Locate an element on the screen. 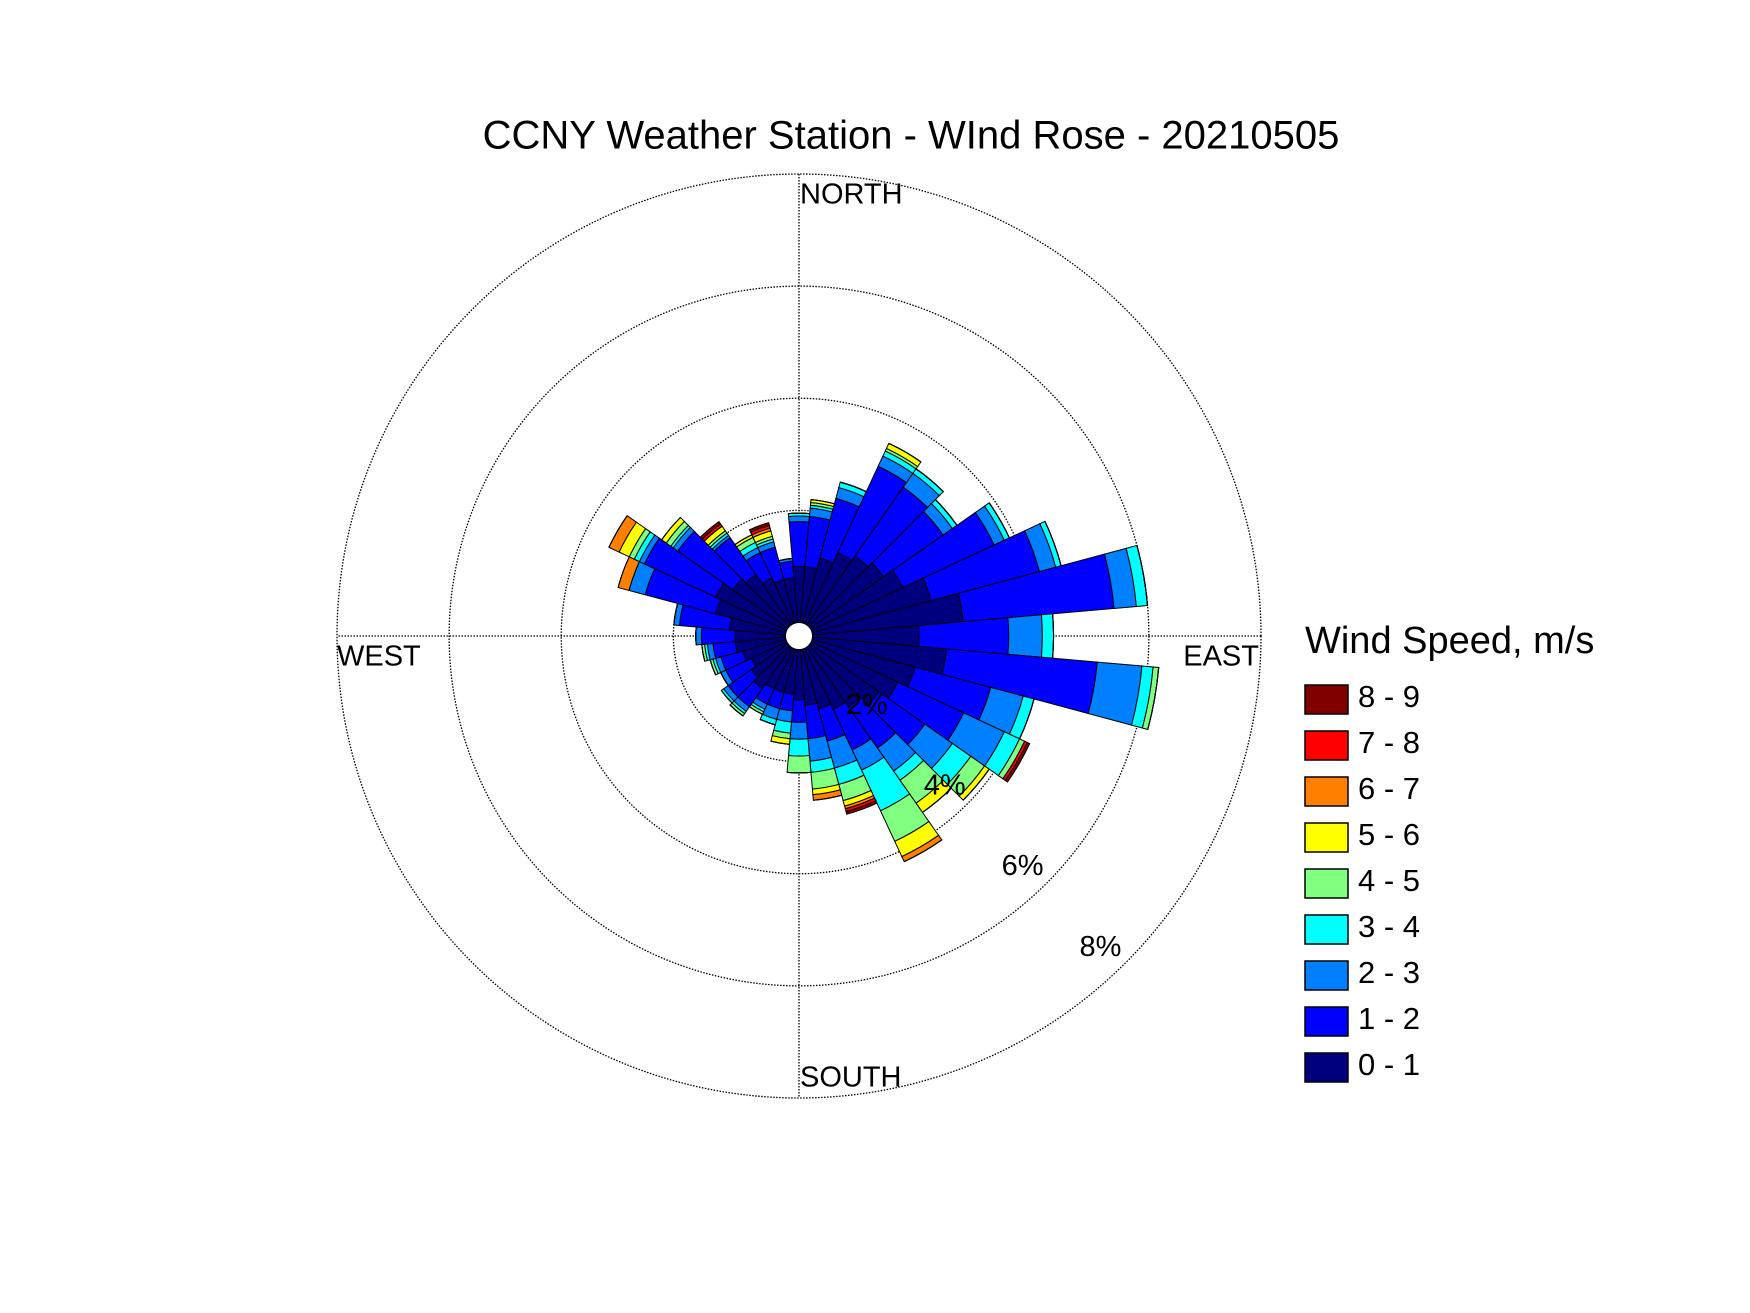  ring-label: 8% is located at coordinates (1101, 947).